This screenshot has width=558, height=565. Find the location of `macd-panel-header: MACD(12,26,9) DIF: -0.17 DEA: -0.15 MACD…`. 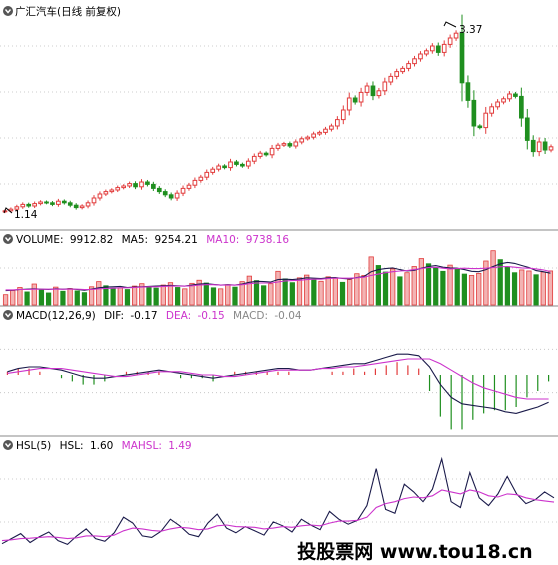

macd-panel-header: MACD(12,26,9) DIF: -0.17 DEA: -0.15 MACD… is located at coordinates (152, 316).